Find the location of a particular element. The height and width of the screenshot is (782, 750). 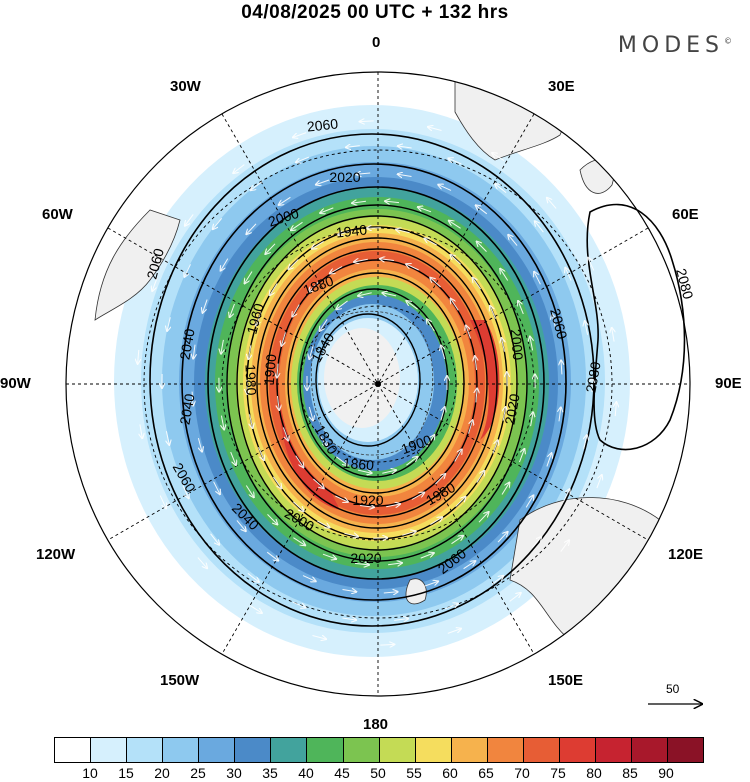

contour-1940 is located at coordinates (377, 383).